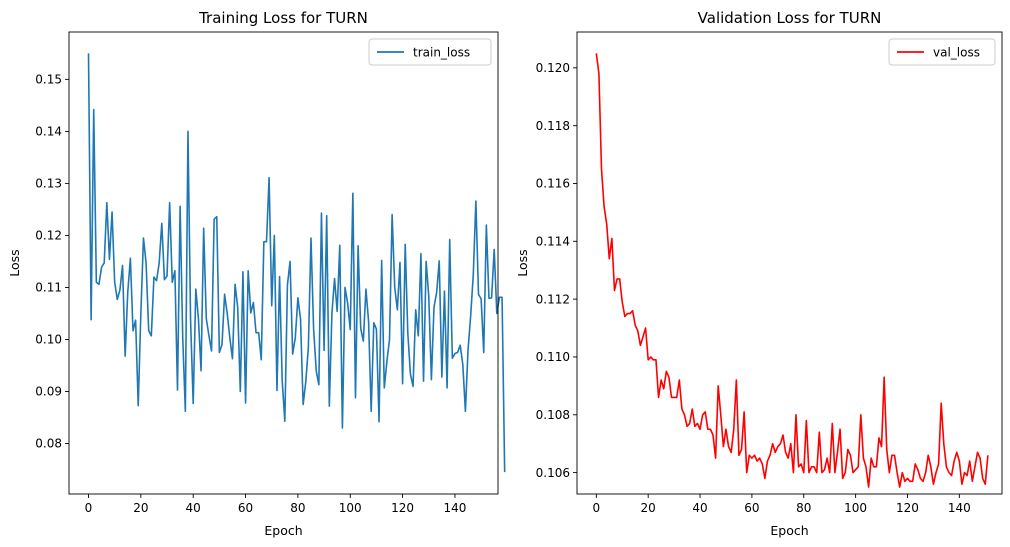 The image size is (1010, 547). I want to click on train-y-tick-label: 0.13, so click(48, 184).